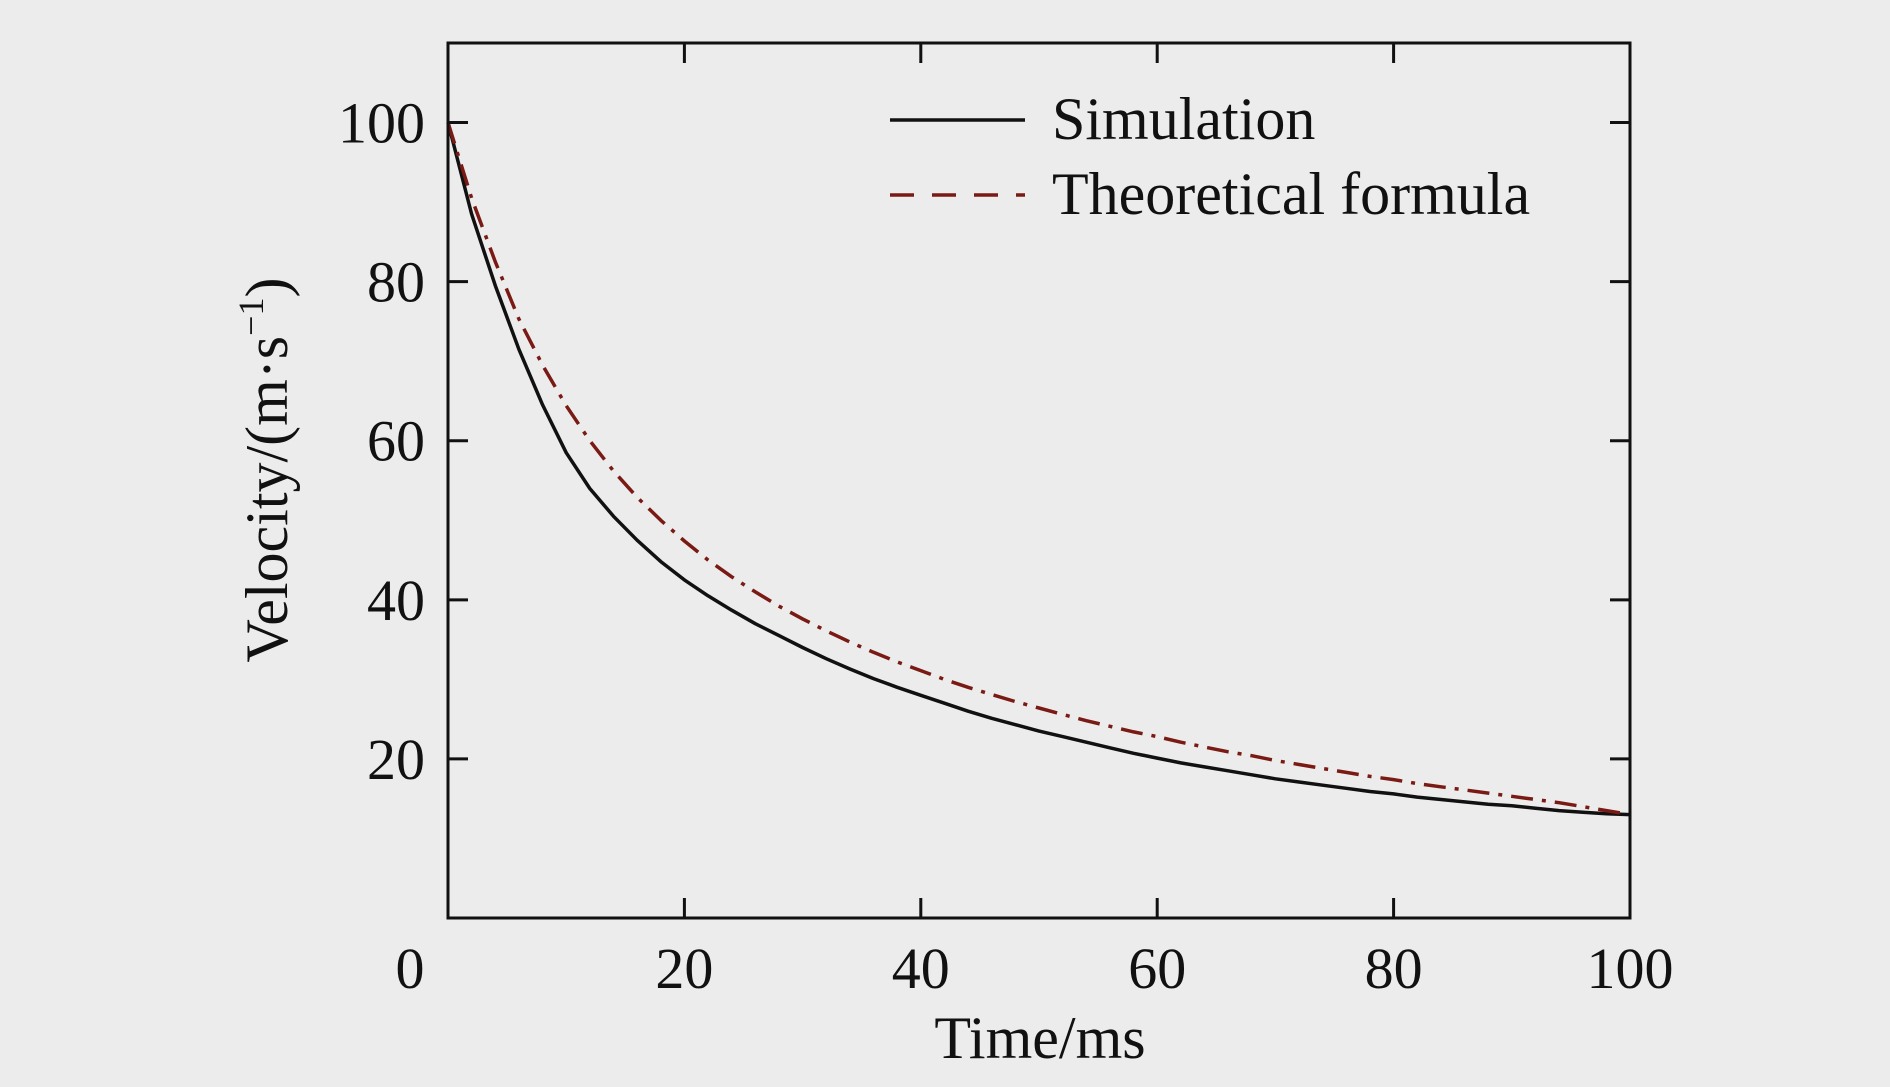 The height and width of the screenshot is (1087, 1890). What do you see at coordinates (410, 968) in the screenshot?
I see `origin-tick-label: 0` at bounding box center [410, 968].